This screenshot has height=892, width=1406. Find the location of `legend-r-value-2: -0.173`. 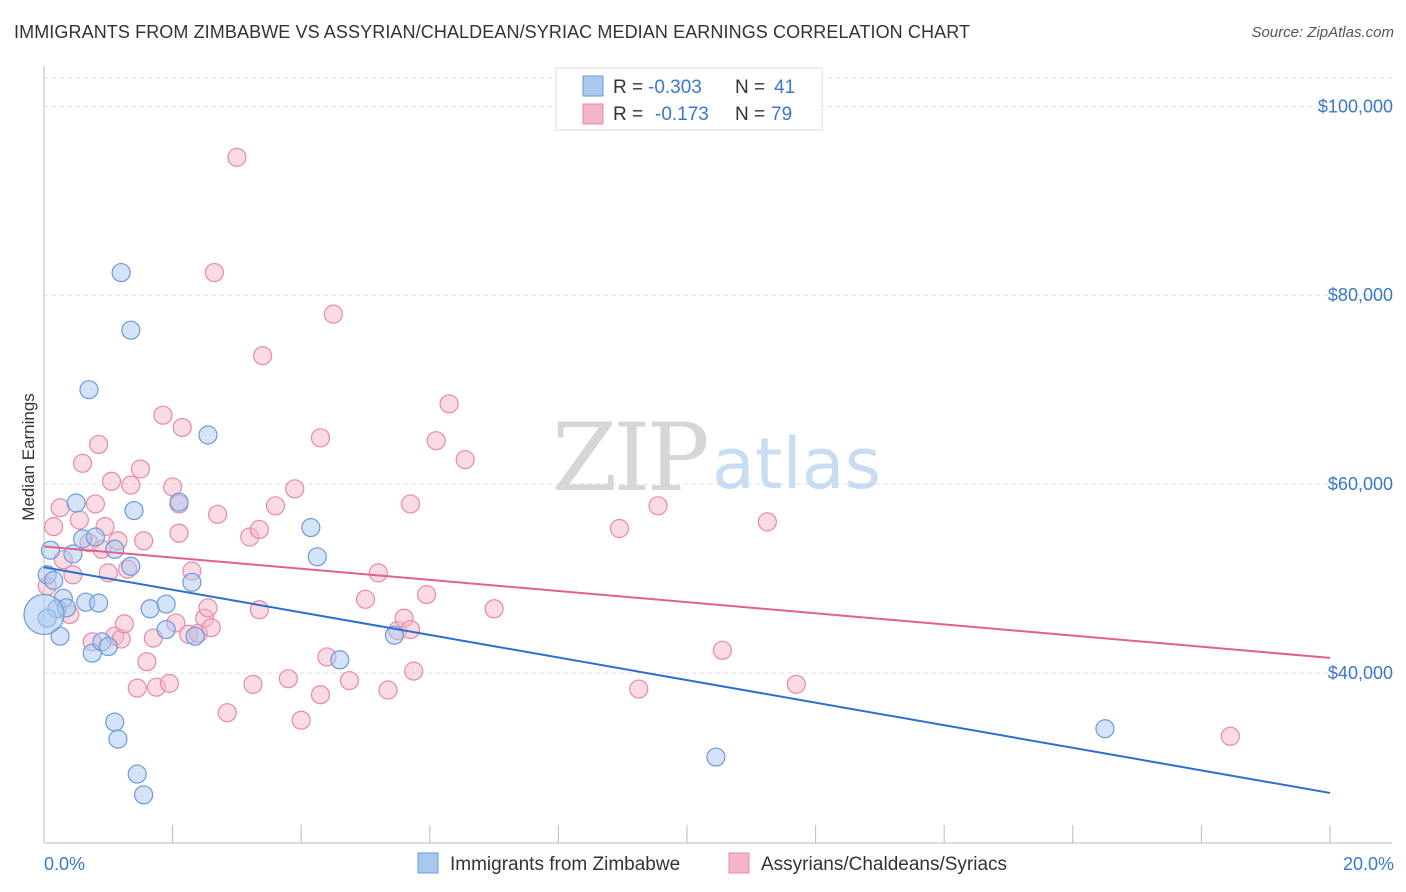

legend-r-value-2: -0.173 is located at coordinates (682, 114).